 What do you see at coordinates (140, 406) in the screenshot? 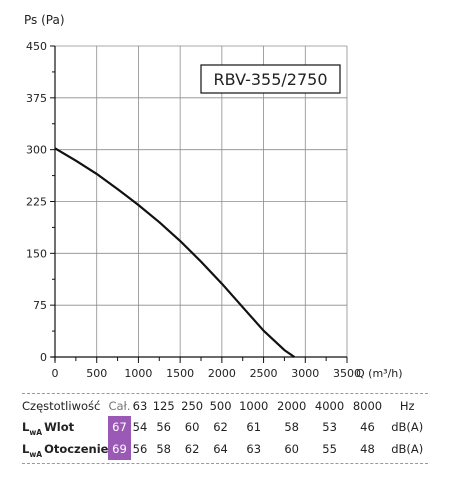
I see `band-header: 63` at bounding box center [140, 406].